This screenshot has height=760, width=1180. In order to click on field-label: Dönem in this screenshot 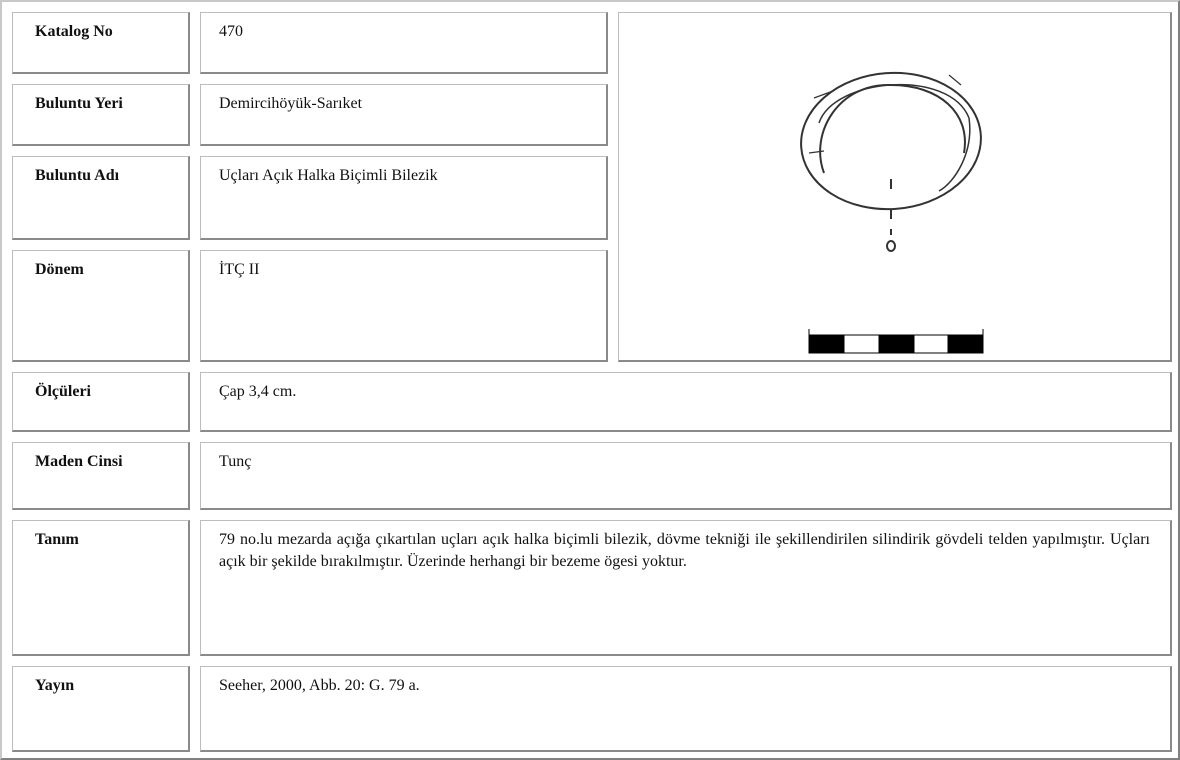, I will do `click(101, 306)`.